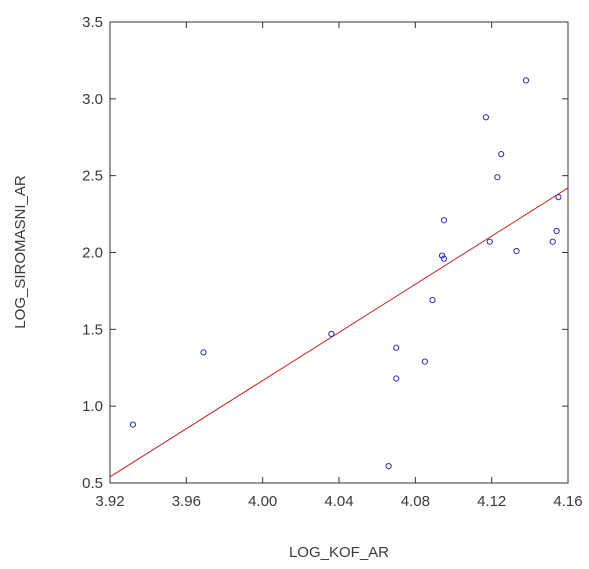 This screenshot has width=589, height=569. What do you see at coordinates (186, 501) in the screenshot?
I see `x-tick-label: 3.96` at bounding box center [186, 501].